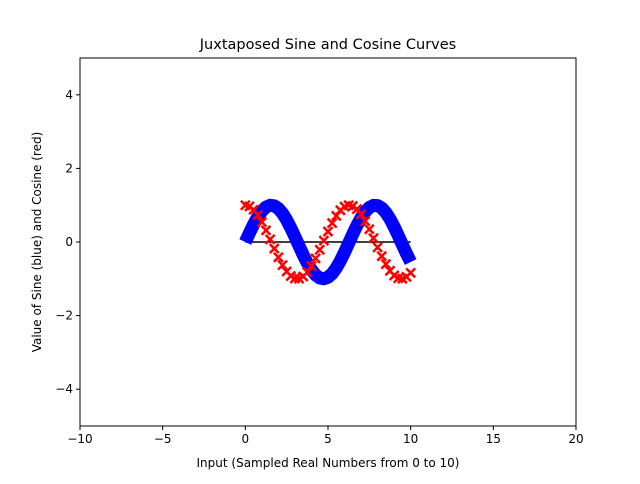  I want to click on y-tick-label: −2, so click(64, 316).